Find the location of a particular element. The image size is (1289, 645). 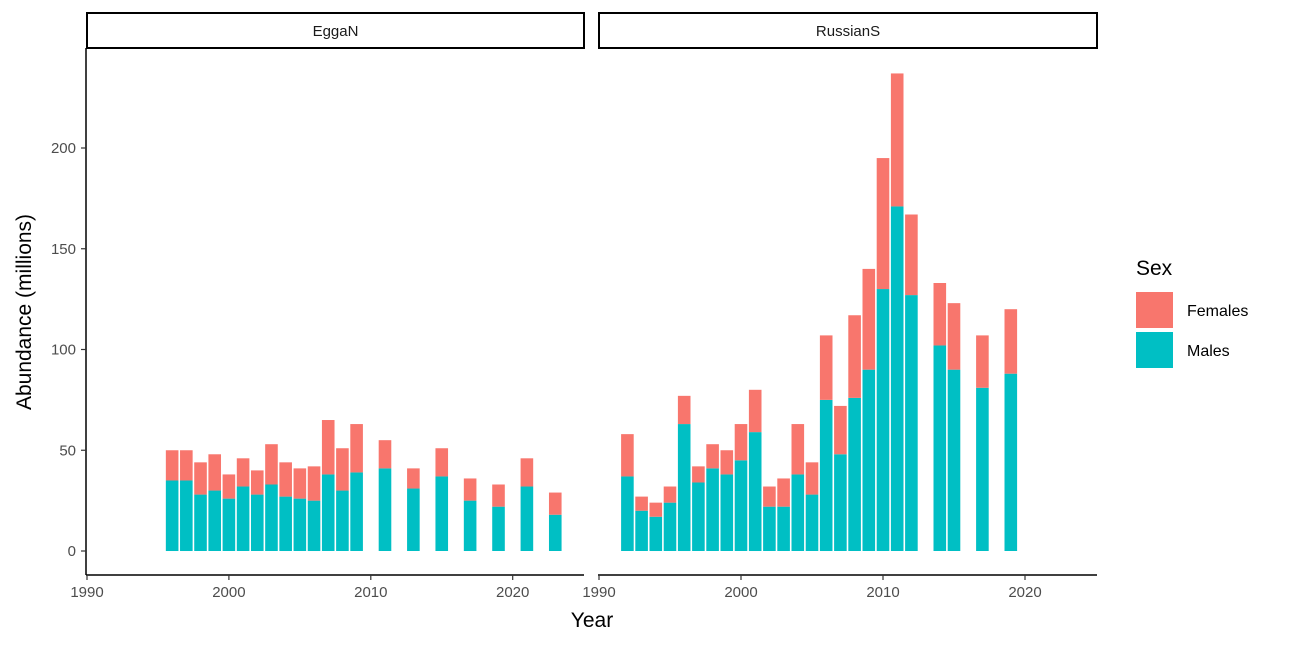

bar-females-eggan-2005 is located at coordinates (300, 483).